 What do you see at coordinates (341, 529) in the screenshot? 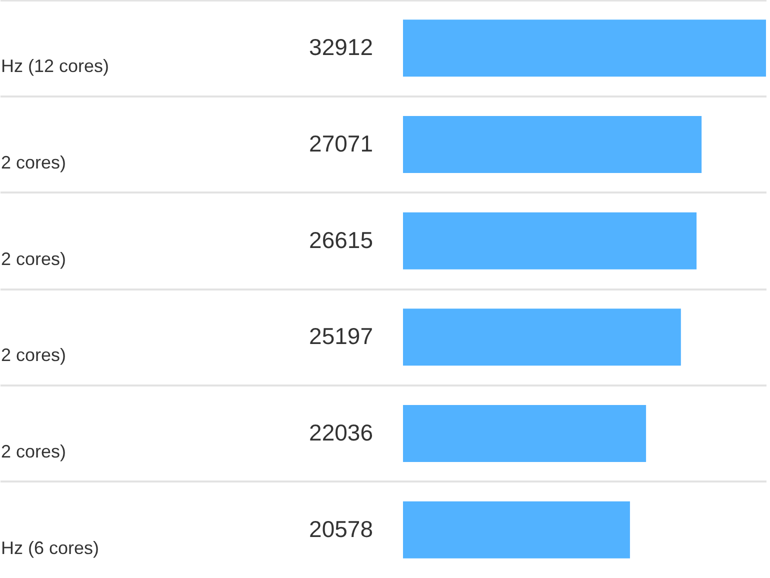
I see `data-label: 20578` at bounding box center [341, 529].